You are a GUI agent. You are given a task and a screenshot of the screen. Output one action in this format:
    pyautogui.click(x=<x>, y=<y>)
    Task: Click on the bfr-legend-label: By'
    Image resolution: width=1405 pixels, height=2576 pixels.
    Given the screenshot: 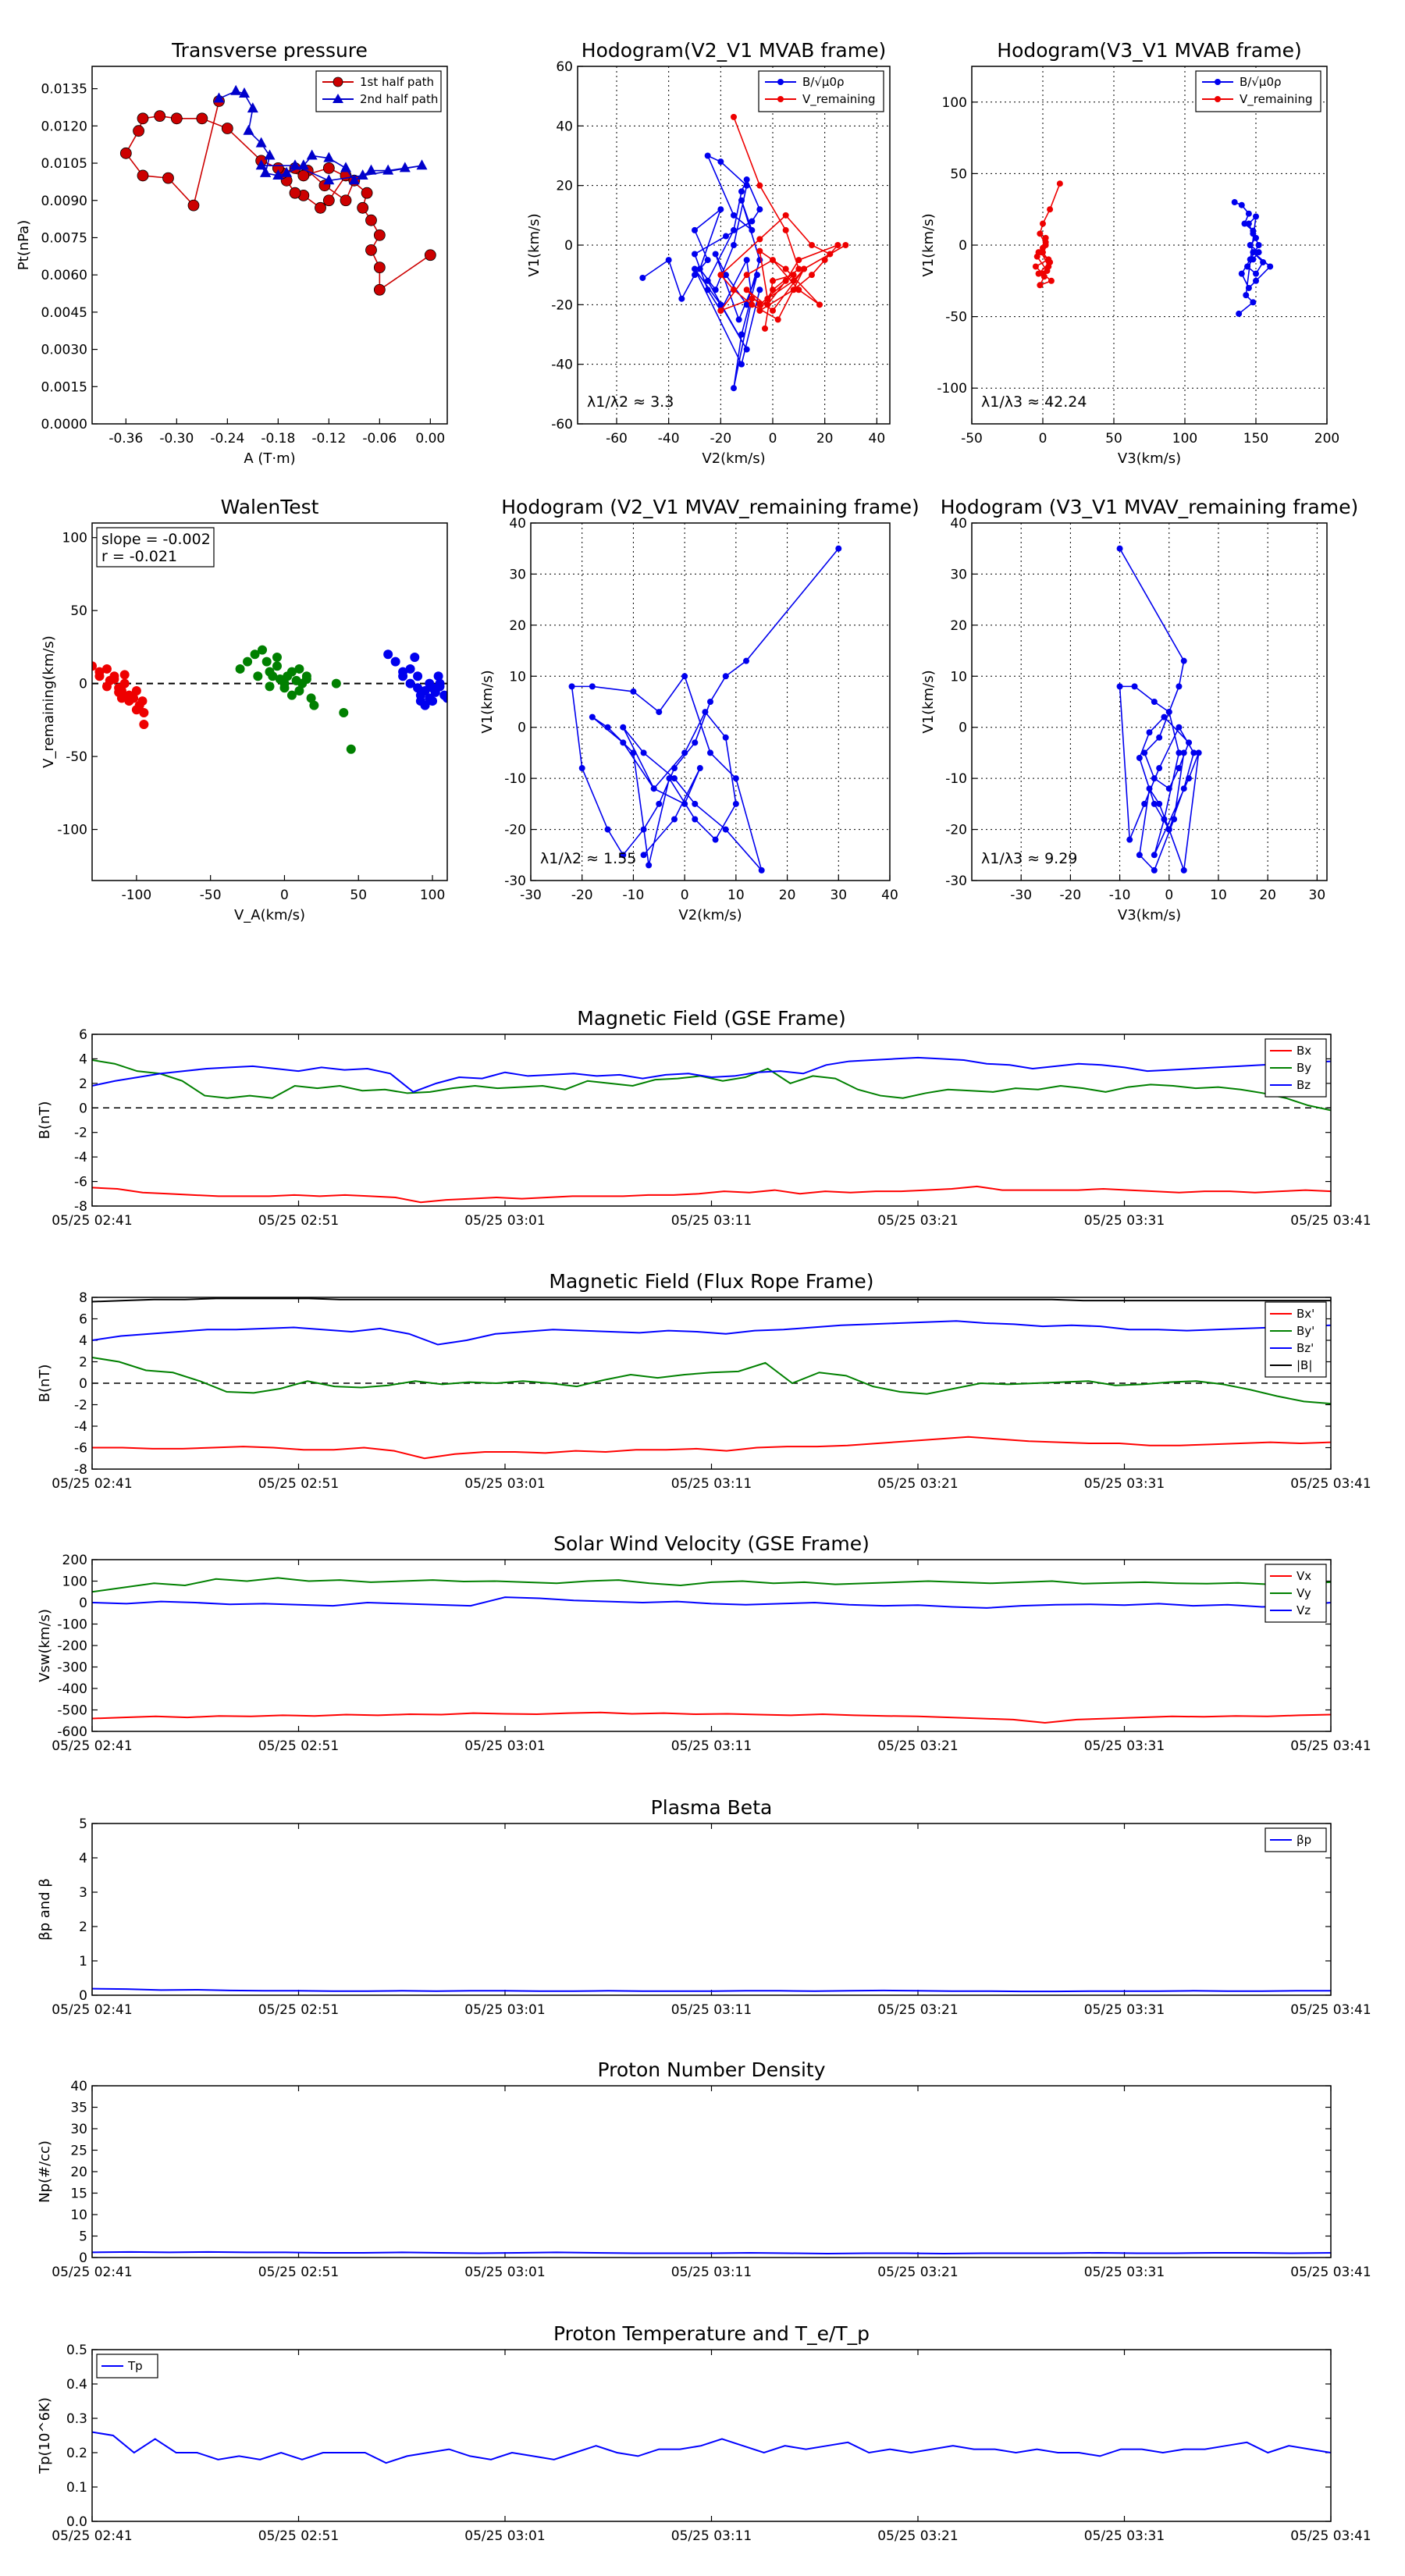 What is the action you would take?
    pyautogui.click(x=1305, y=1331)
    